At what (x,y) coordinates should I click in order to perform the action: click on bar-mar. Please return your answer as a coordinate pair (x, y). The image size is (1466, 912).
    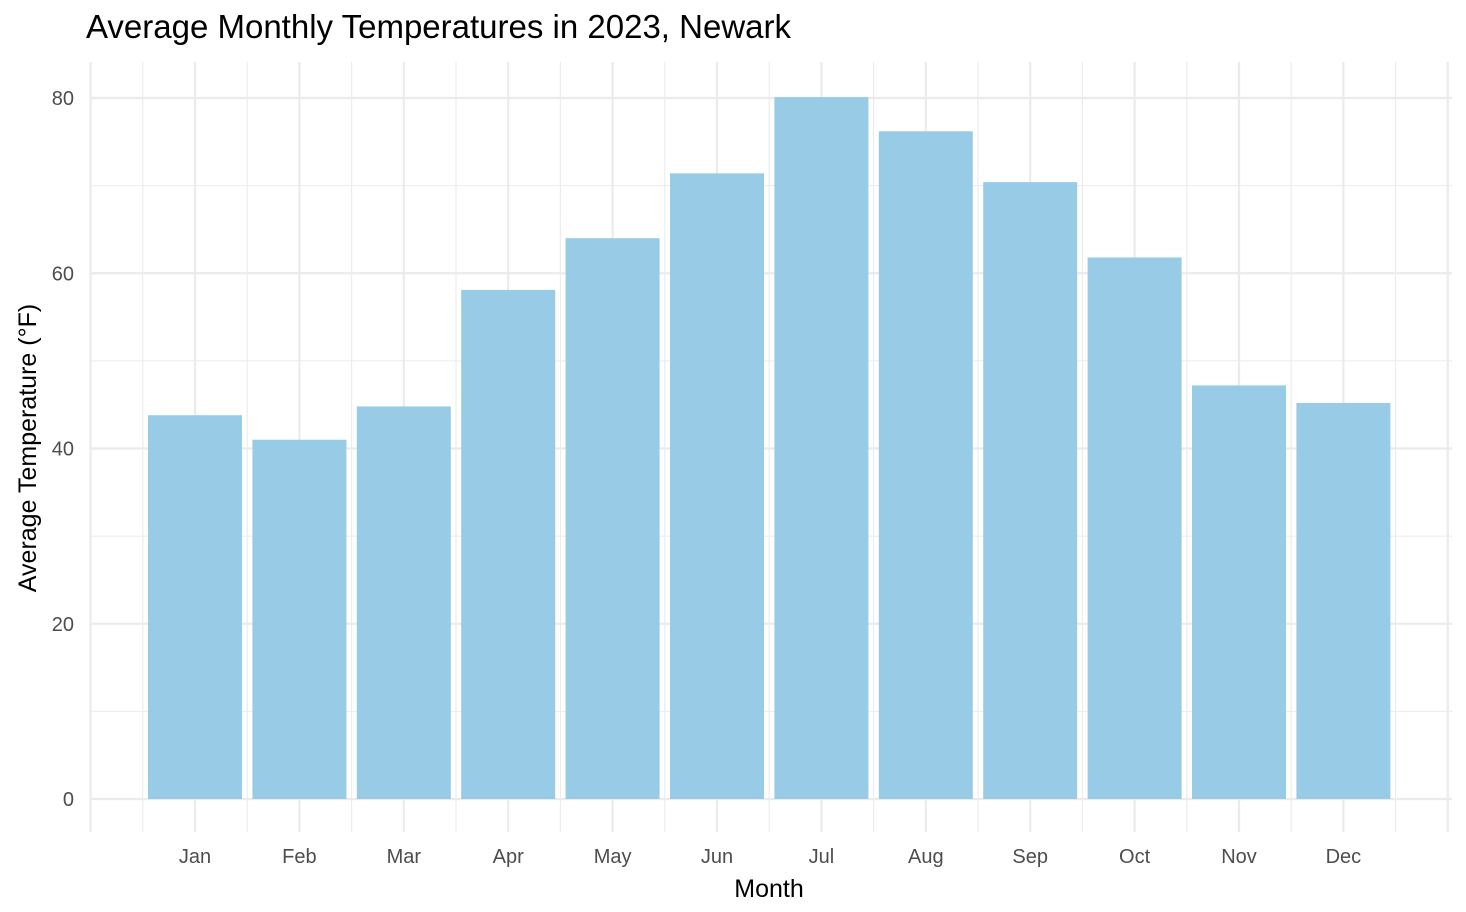
    Looking at the image, I should click on (403, 602).